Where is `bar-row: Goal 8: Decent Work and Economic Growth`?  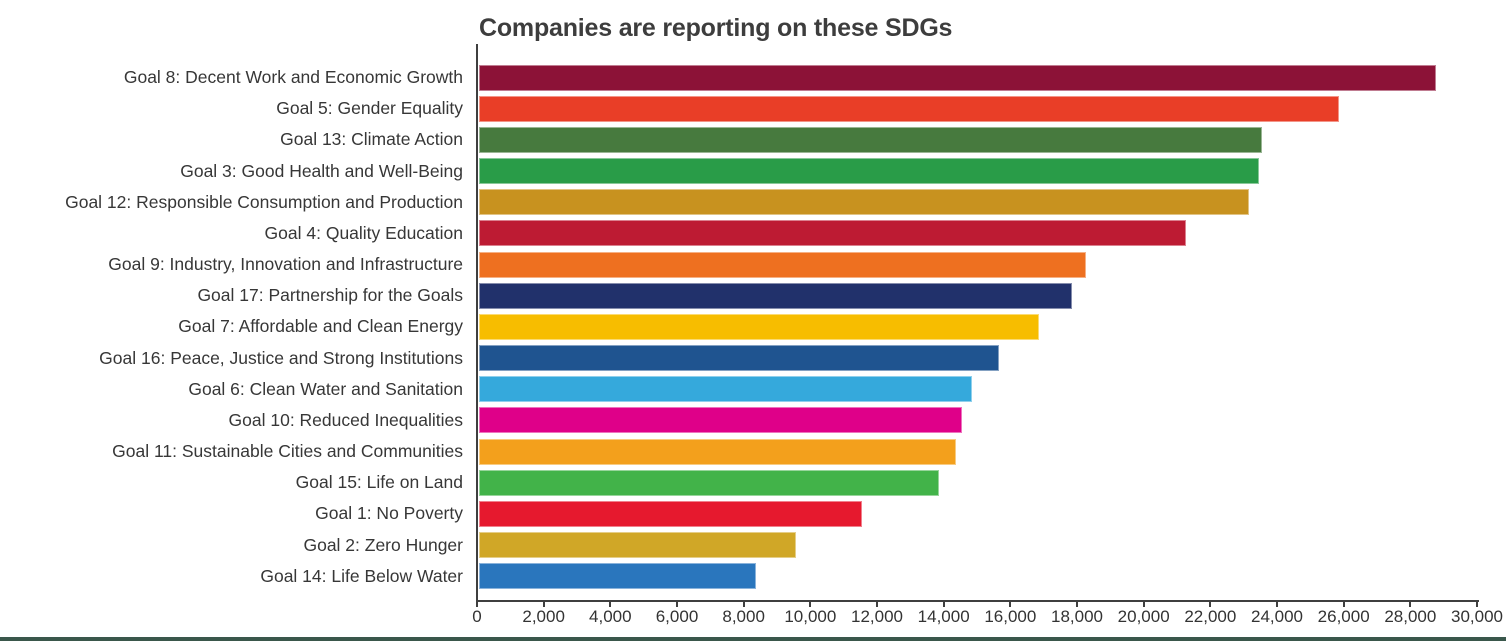
bar-row: Goal 8: Decent Work and Economic Growth is located at coordinates (753, 77).